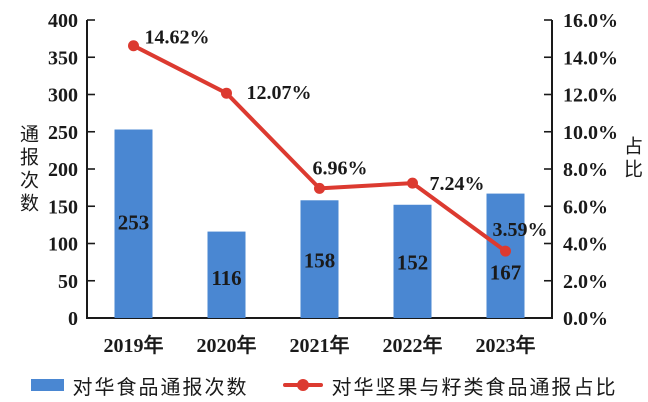 The width and height of the screenshot is (648, 402). What do you see at coordinates (506, 345) in the screenshot?
I see `x-axis-category-label: 2023年` at bounding box center [506, 345].